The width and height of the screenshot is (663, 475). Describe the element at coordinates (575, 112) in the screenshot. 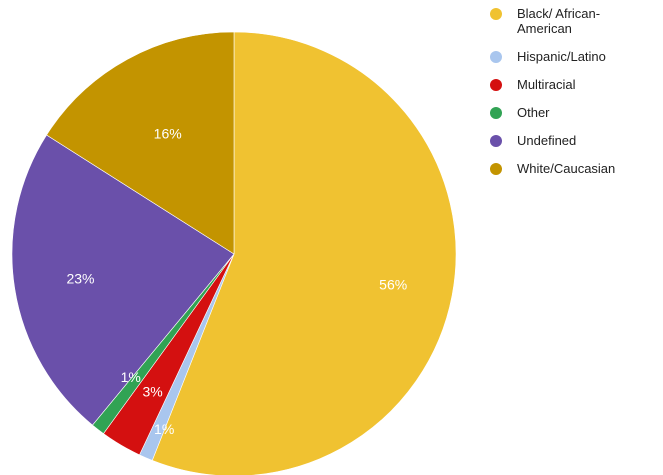

I see `legend-item-other: Other` at that location.